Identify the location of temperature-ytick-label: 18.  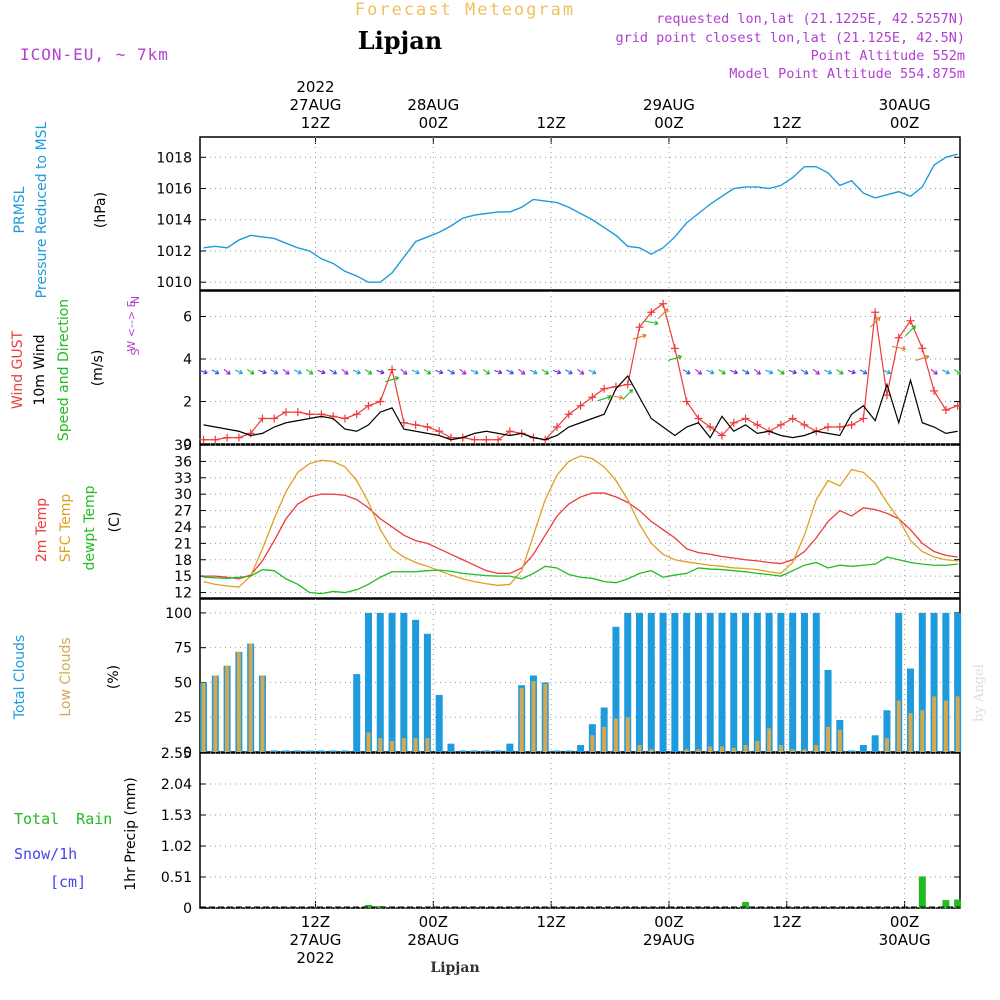
(183, 561).